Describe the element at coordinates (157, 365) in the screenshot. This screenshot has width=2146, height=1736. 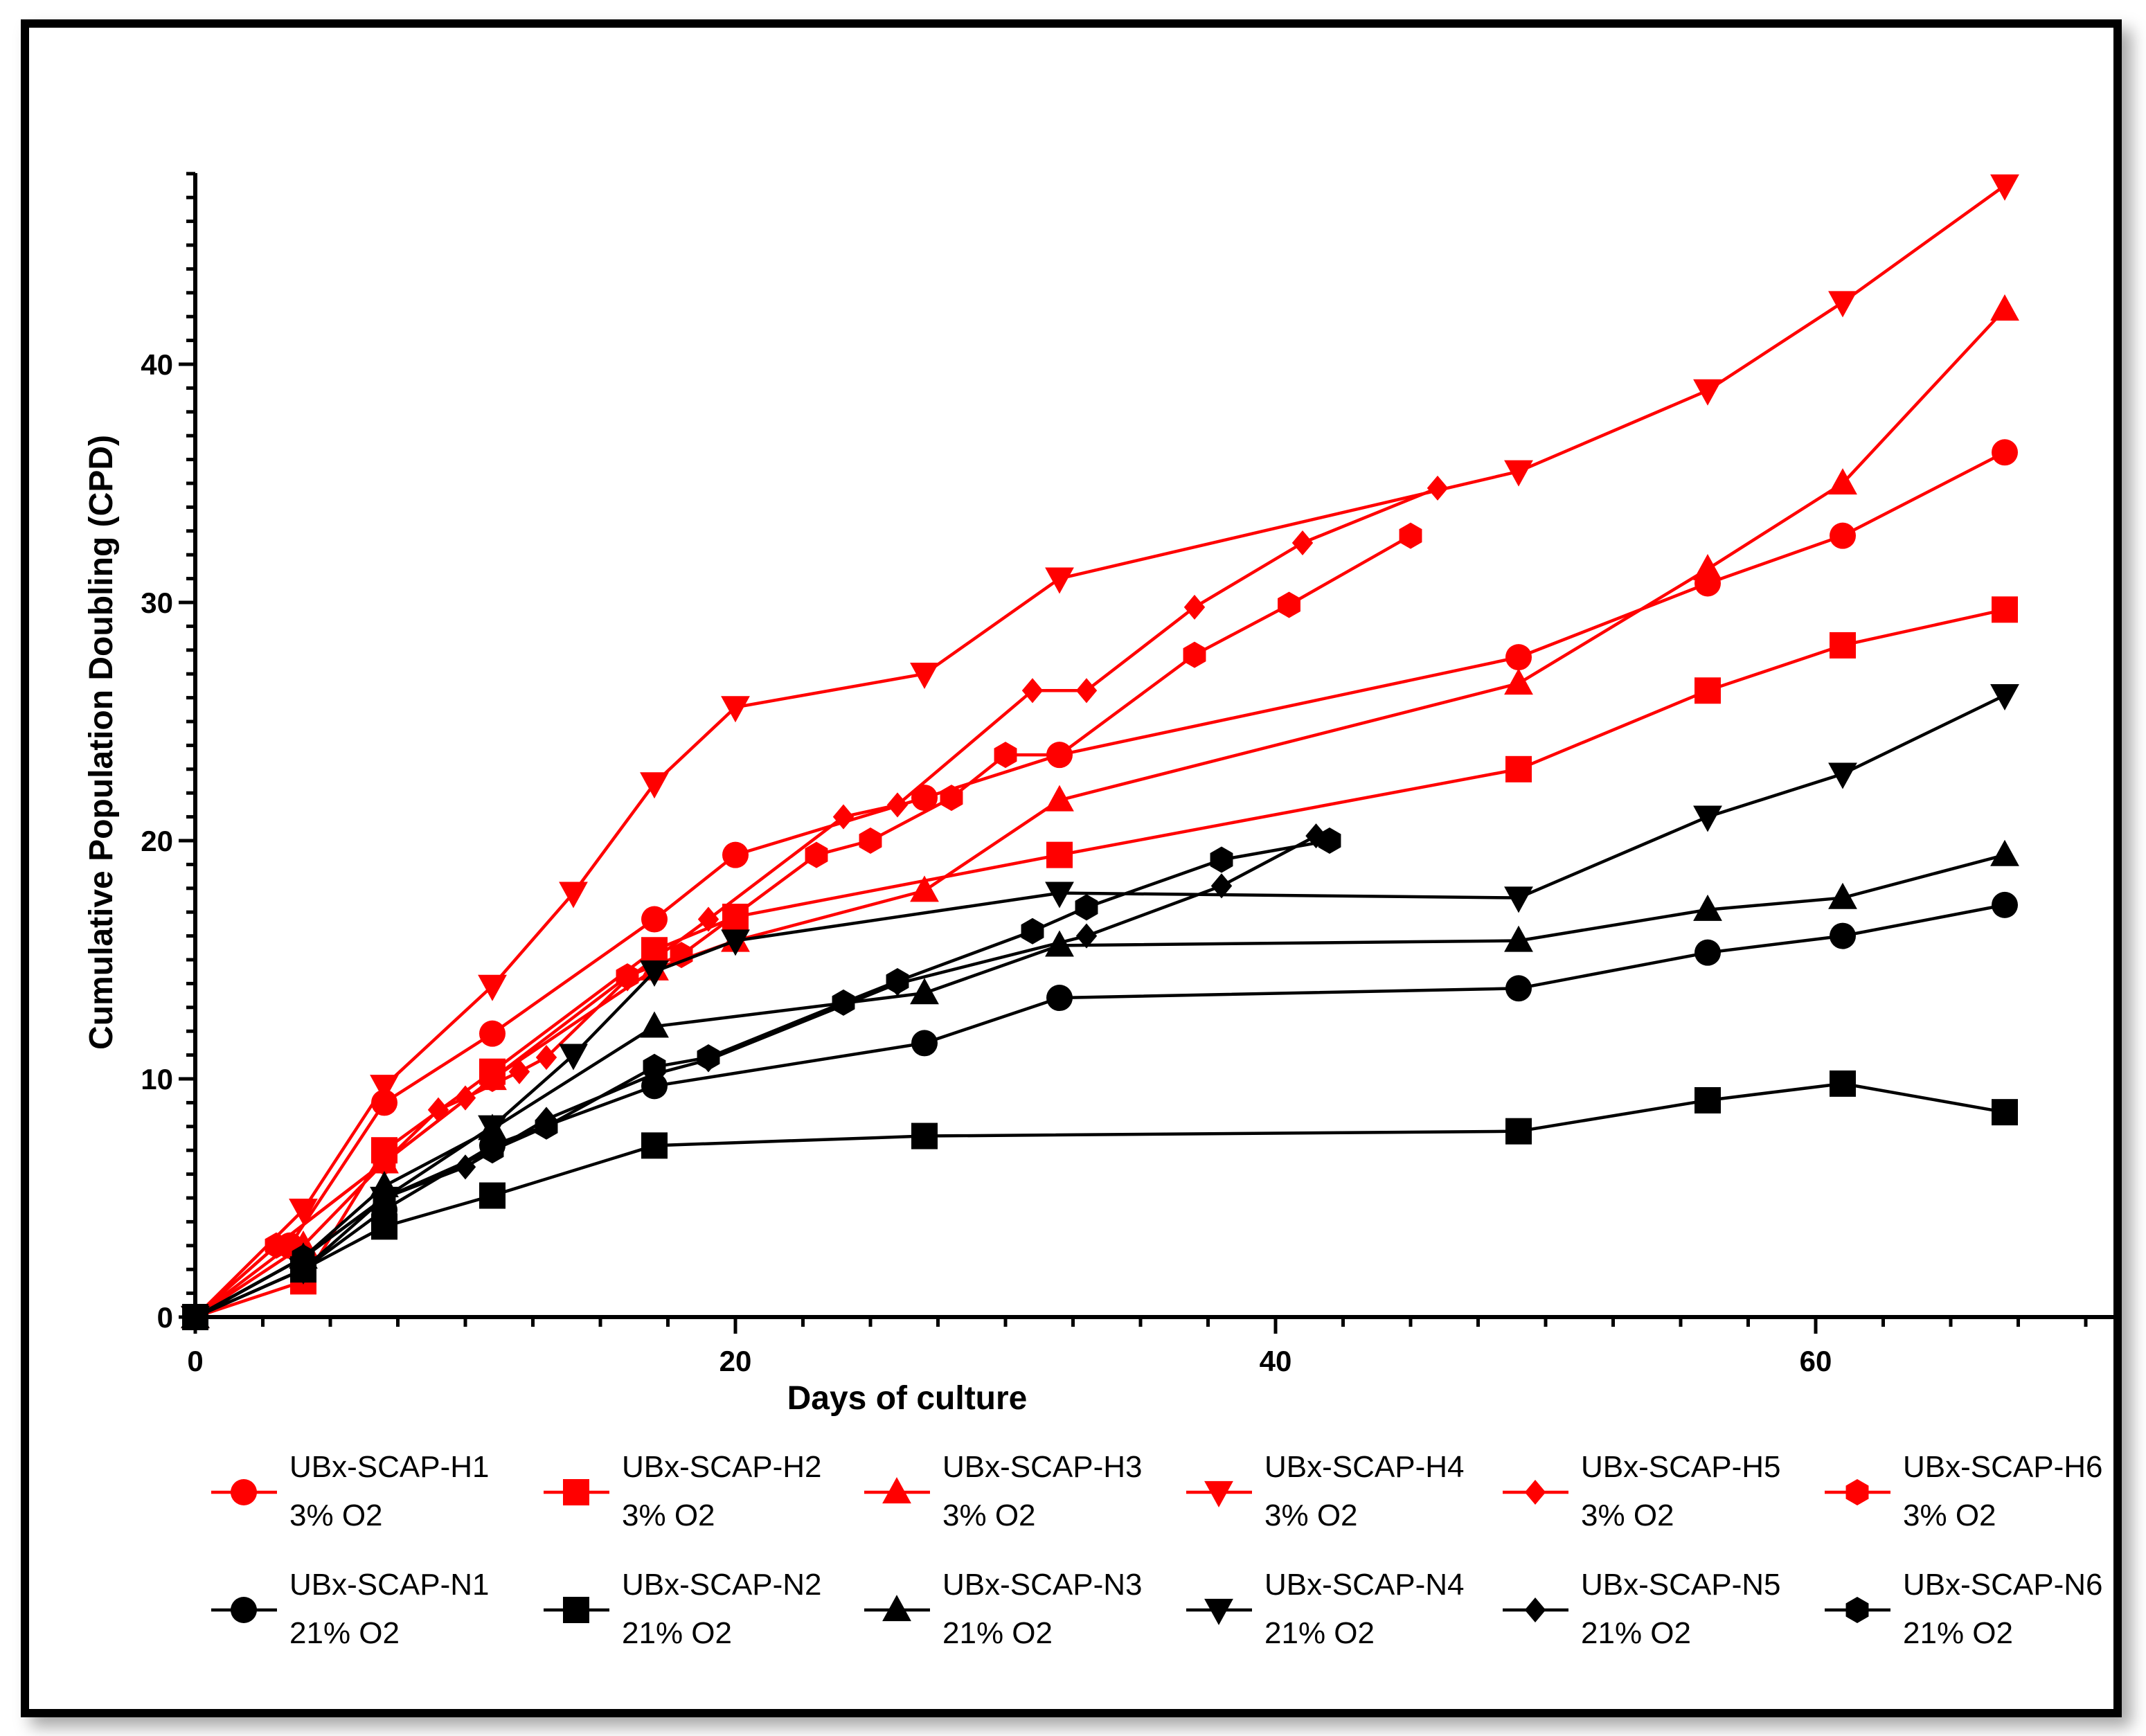
I see `y-tick-label: 40` at that location.